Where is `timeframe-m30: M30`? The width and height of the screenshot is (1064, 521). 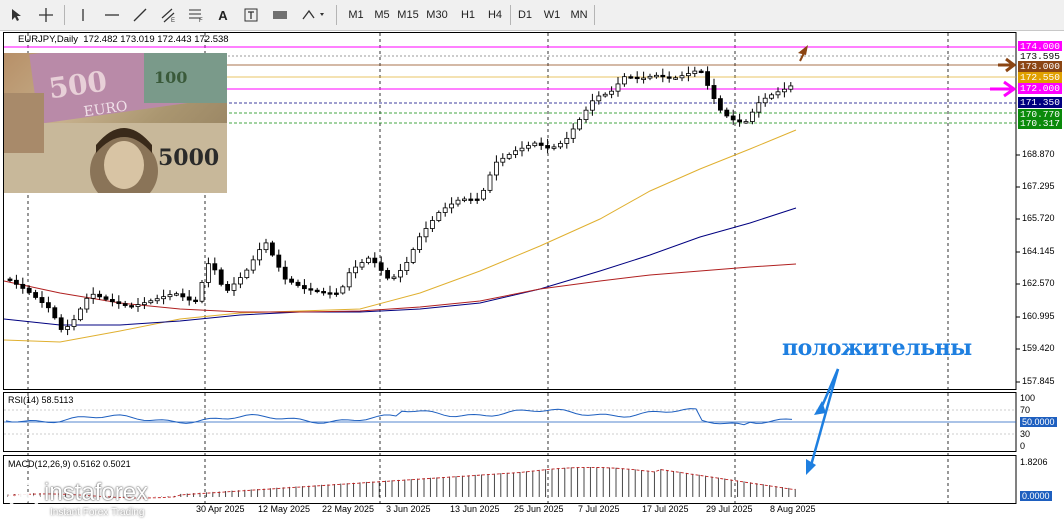 timeframe-m30: M30 is located at coordinates (437, 15).